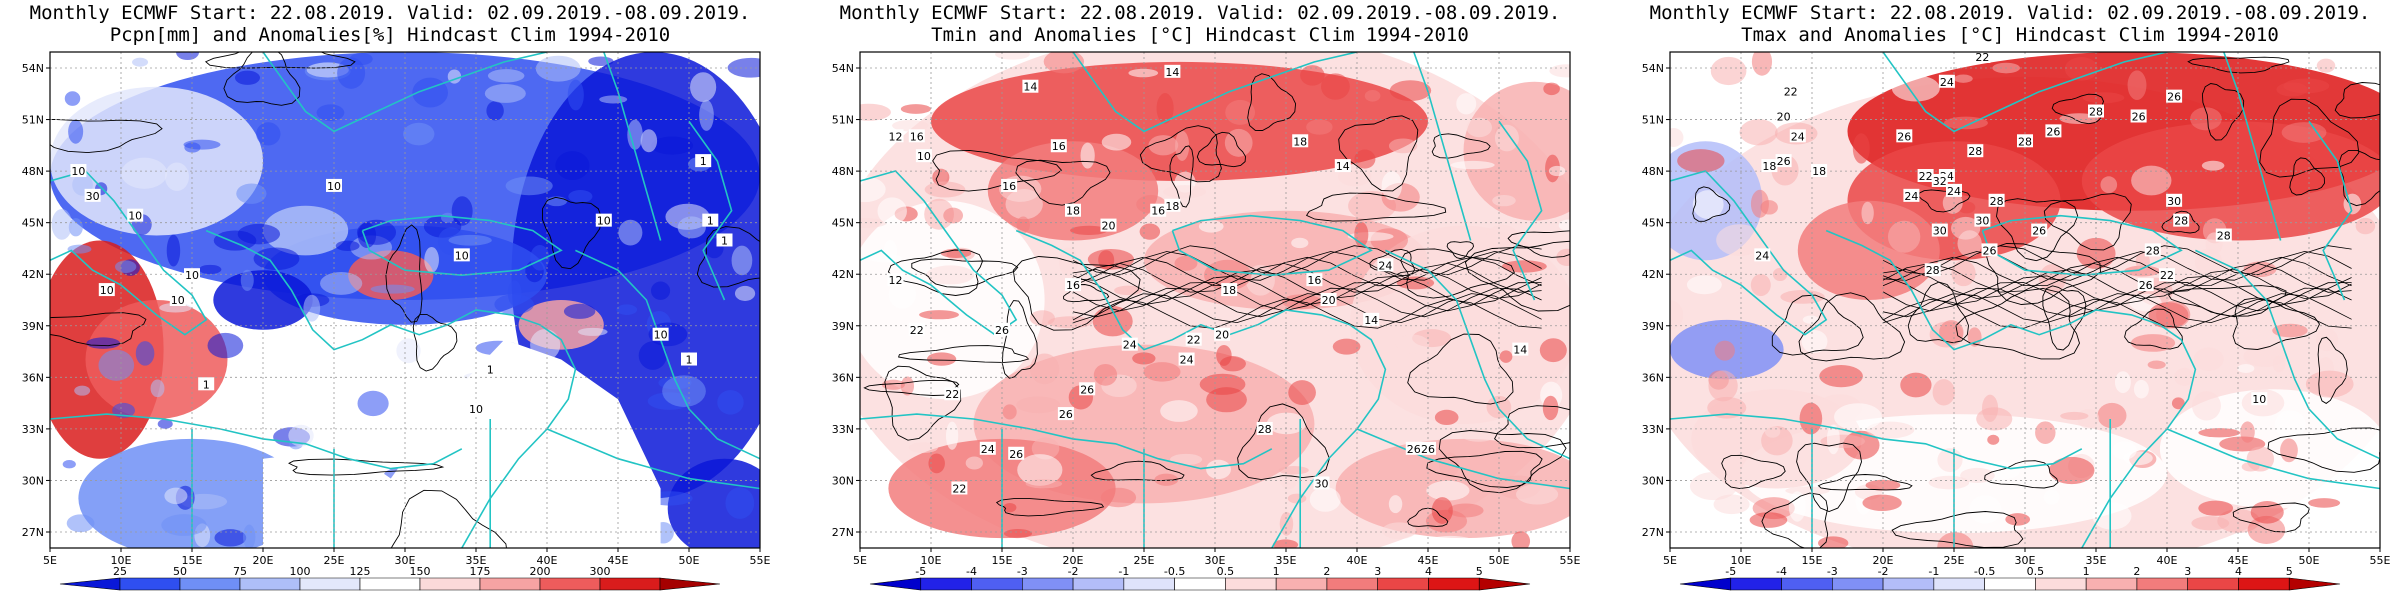  I want to click on lat-tick-label: 42N, so click(33, 274).